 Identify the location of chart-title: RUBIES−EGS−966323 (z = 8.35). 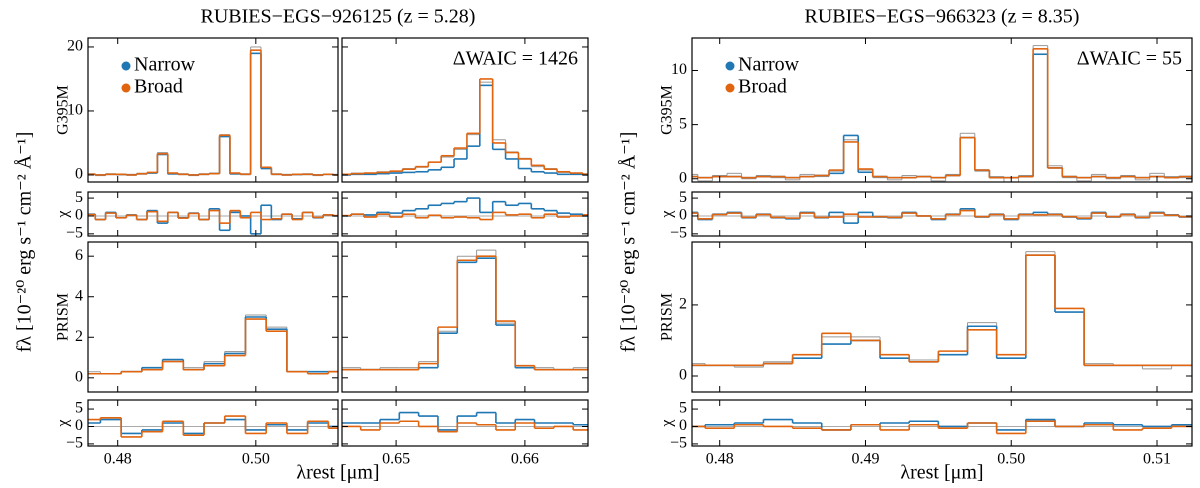
(942, 17).